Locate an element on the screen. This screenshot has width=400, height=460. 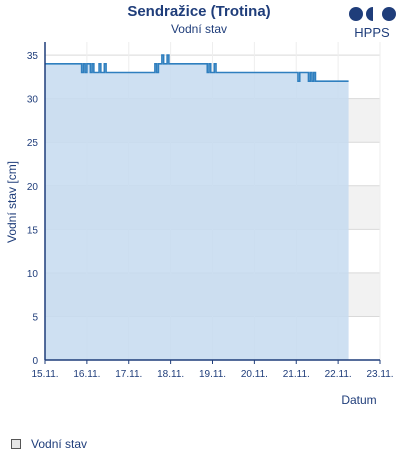
legend: Vodní stav is located at coordinates (49, 444).